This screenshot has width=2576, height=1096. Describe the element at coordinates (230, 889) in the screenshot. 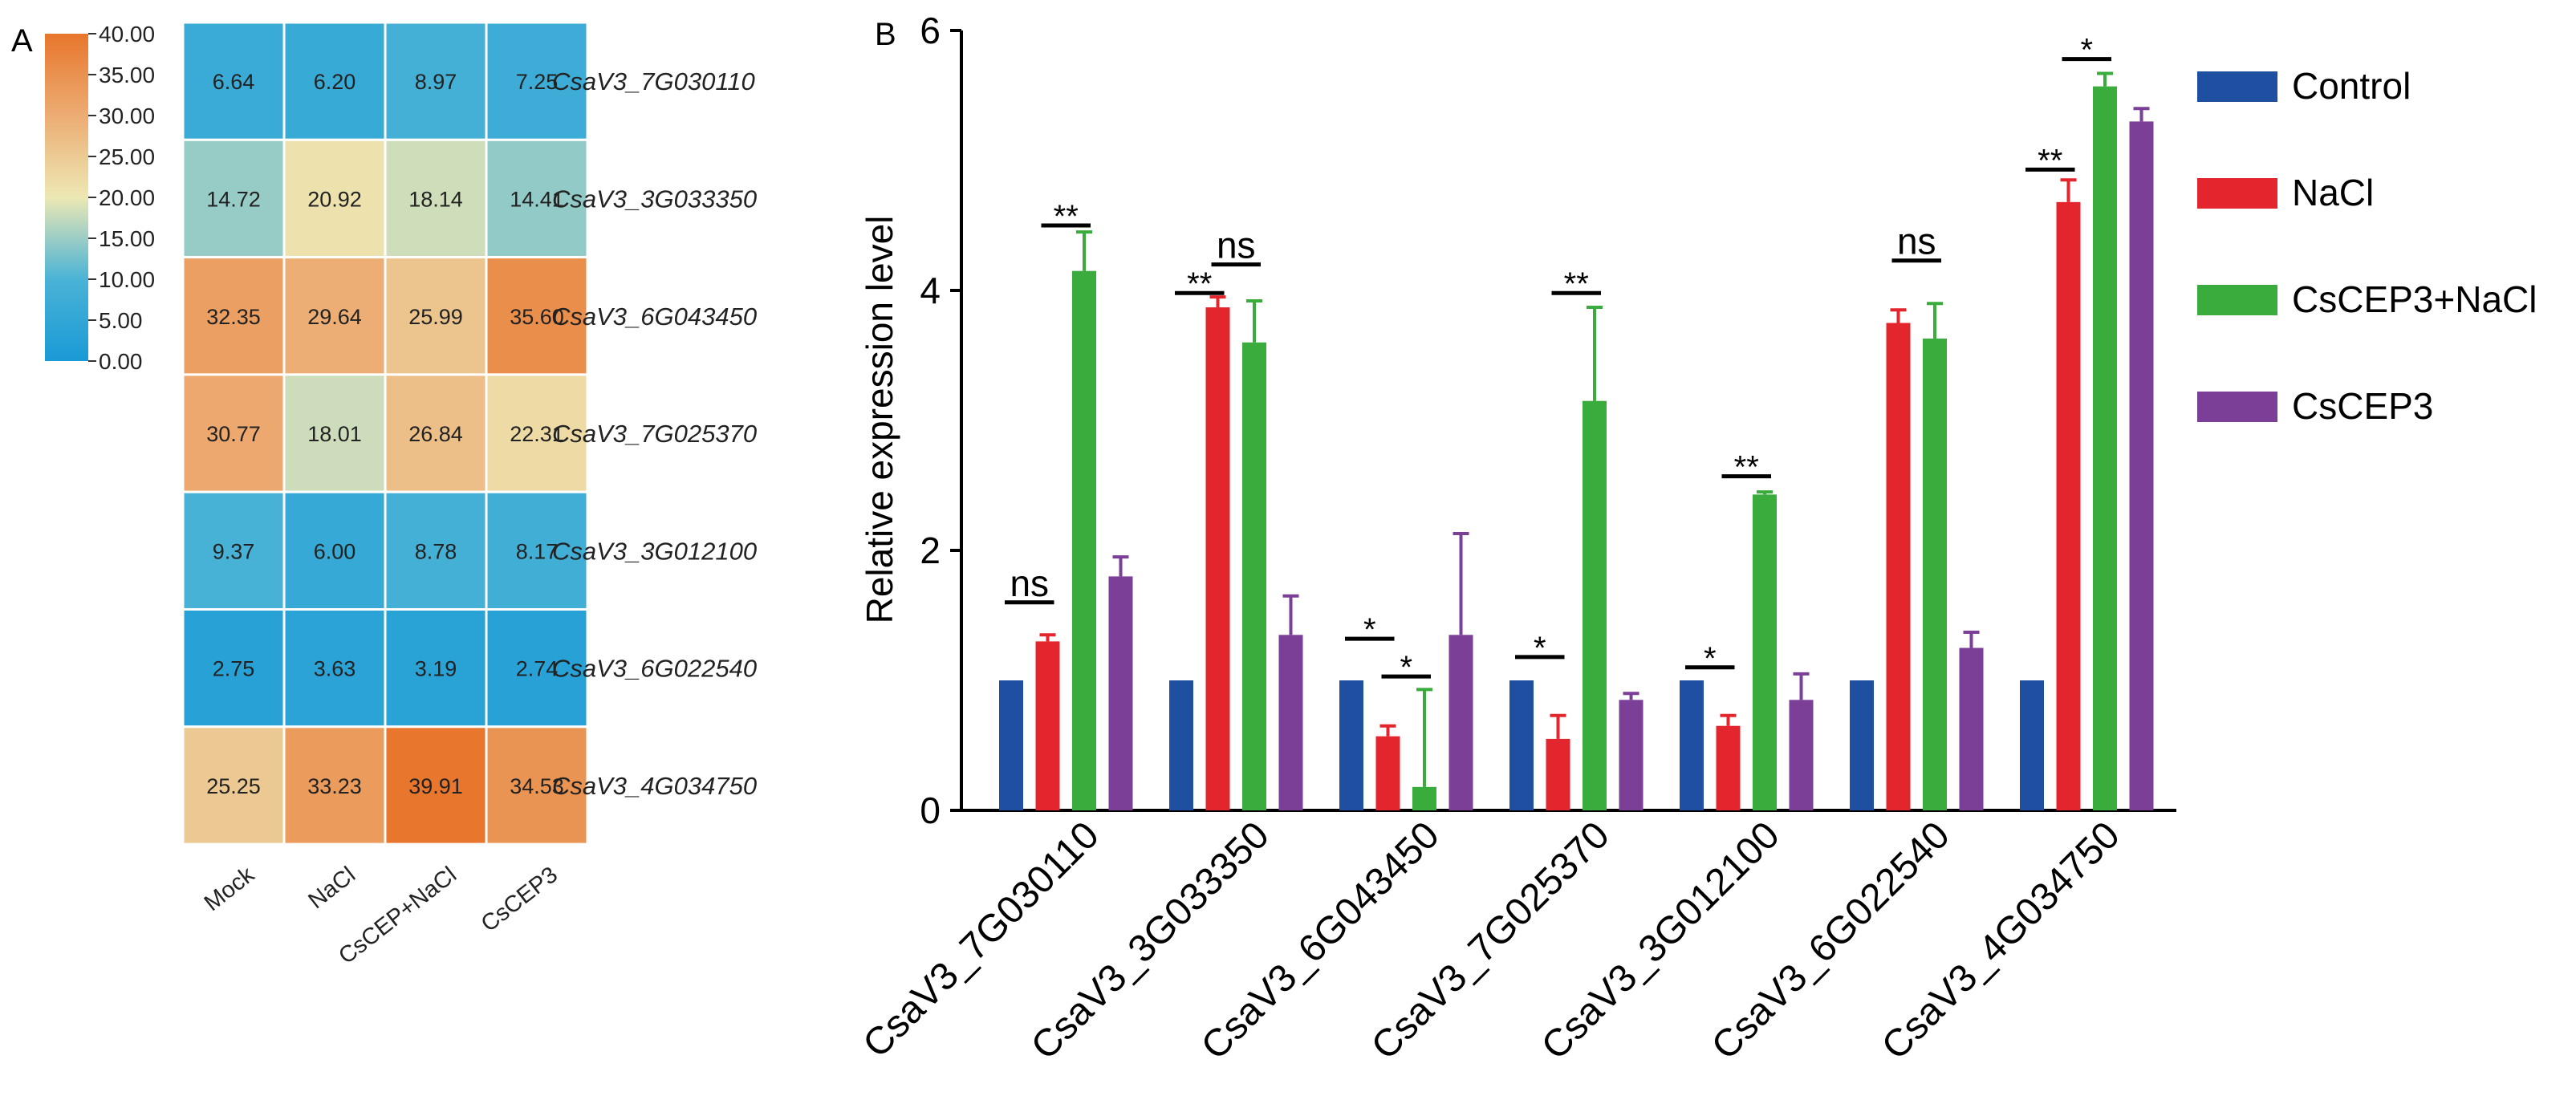

I see `heatmap-column-label: Mock` at that location.